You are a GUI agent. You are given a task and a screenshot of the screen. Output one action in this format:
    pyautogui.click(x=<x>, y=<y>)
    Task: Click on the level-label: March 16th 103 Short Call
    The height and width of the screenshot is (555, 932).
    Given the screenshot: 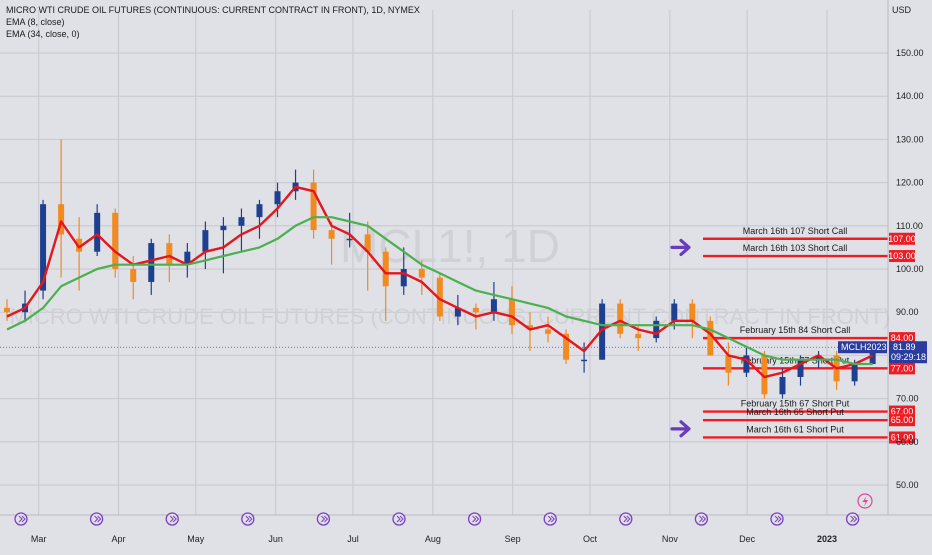 What is the action you would take?
    pyautogui.click(x=795, y=248)
    